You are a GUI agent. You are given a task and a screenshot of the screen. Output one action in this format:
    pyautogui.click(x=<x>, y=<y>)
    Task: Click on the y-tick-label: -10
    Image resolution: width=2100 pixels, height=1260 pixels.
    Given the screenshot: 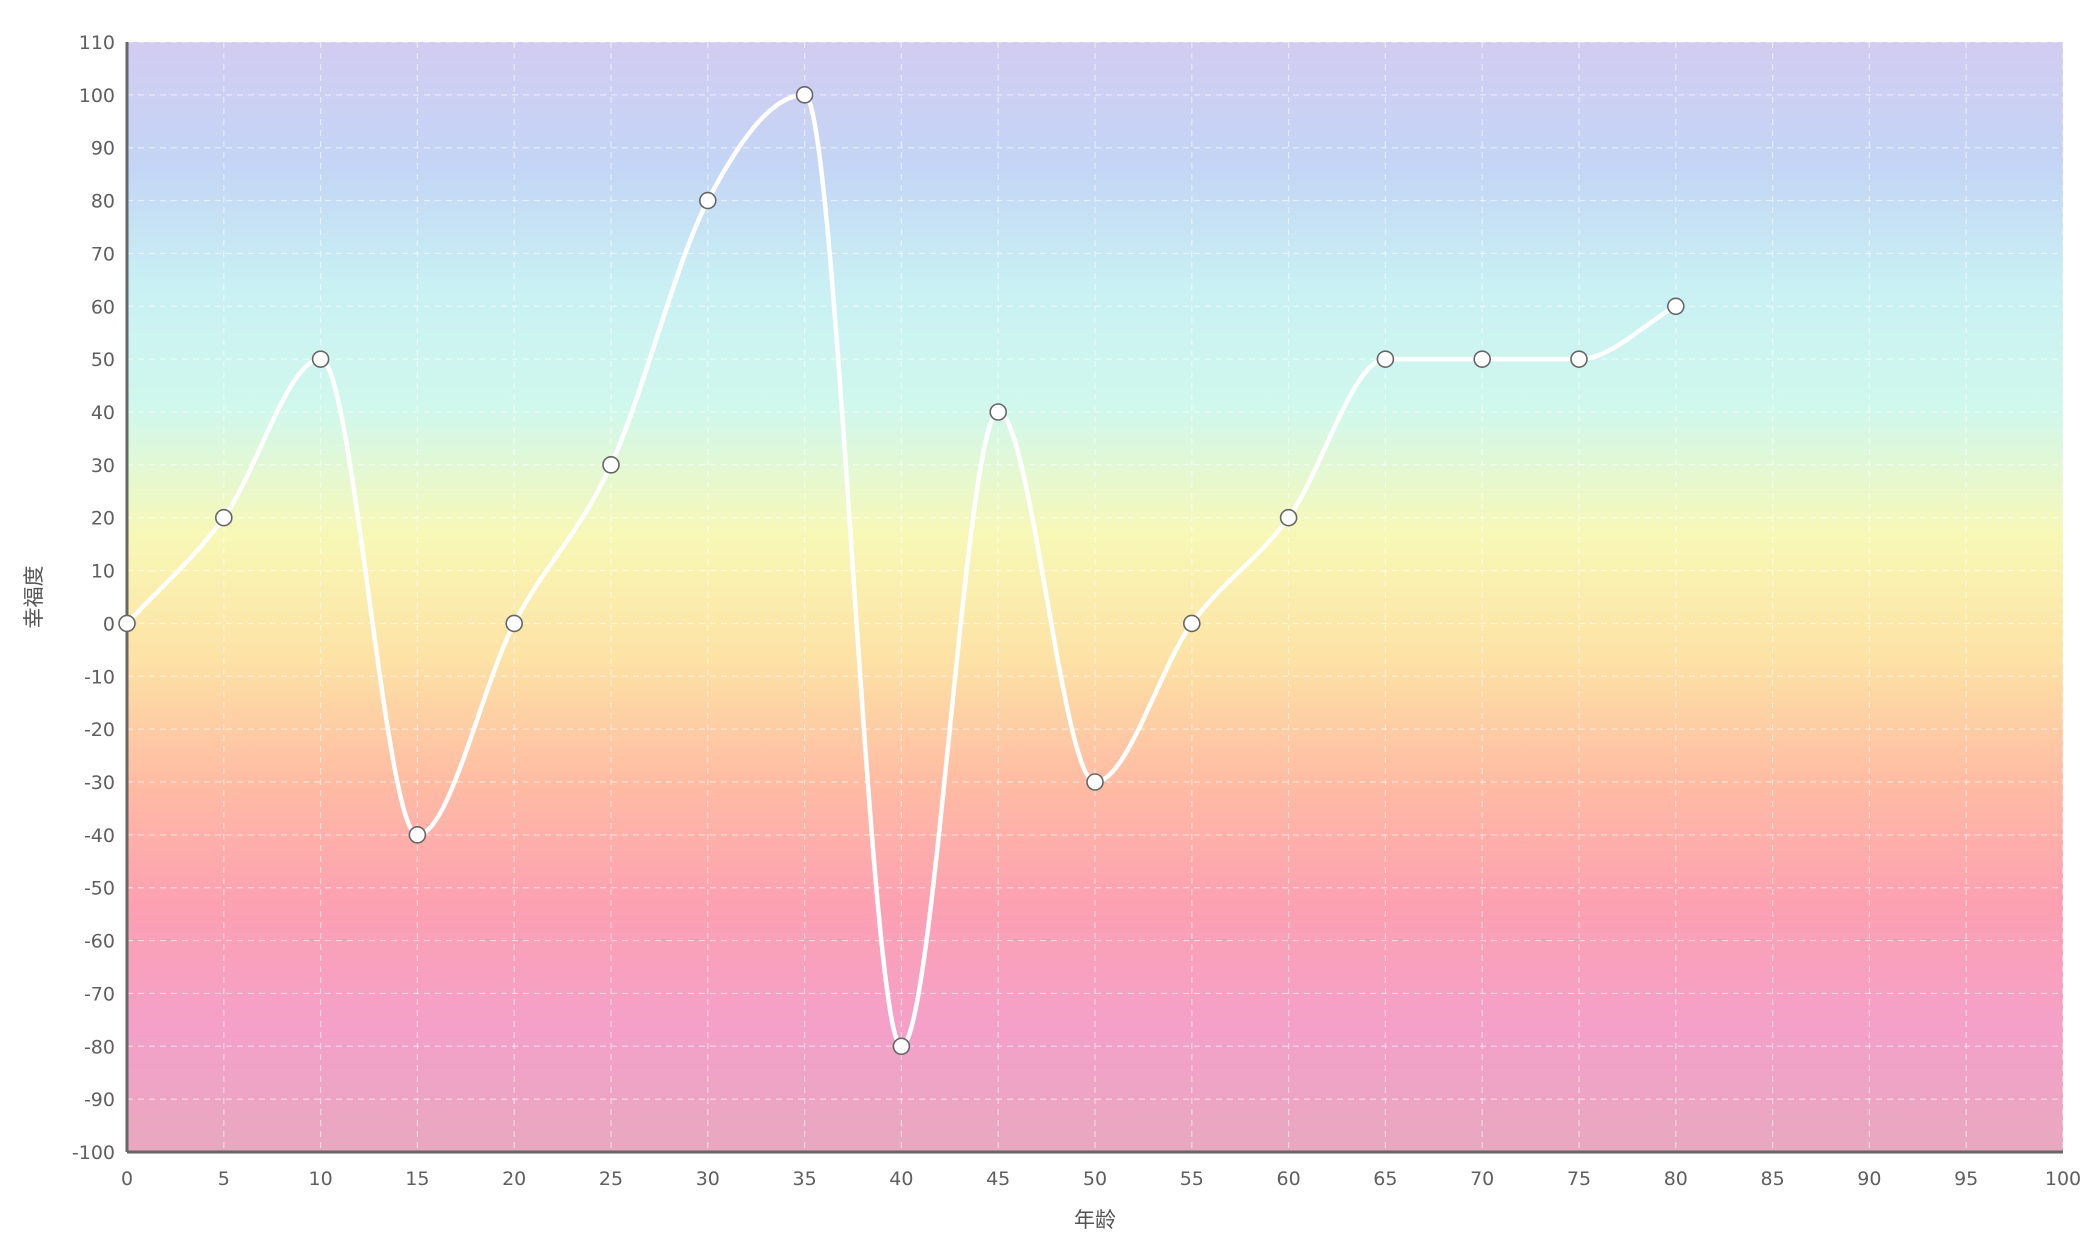 What is the action you would take?
    pyautogui.click(x=99, y=677)
    